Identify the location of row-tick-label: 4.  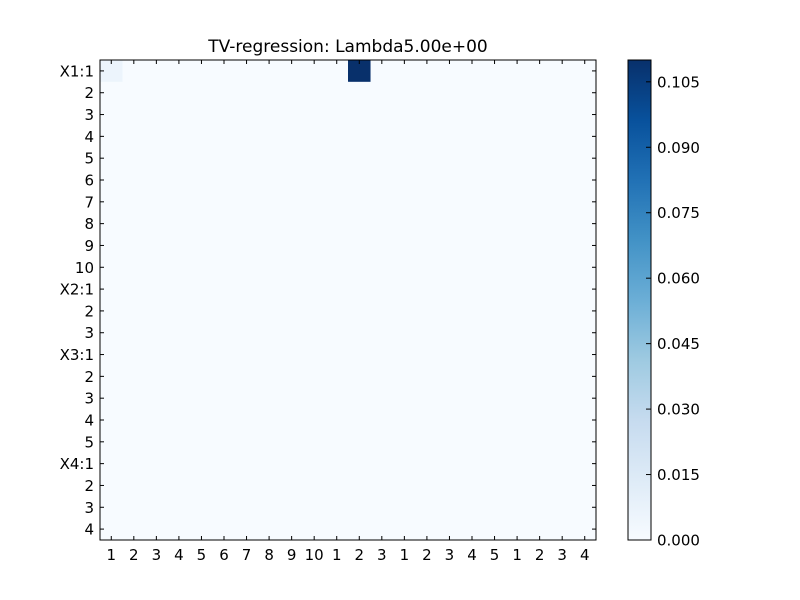
(89, 137).